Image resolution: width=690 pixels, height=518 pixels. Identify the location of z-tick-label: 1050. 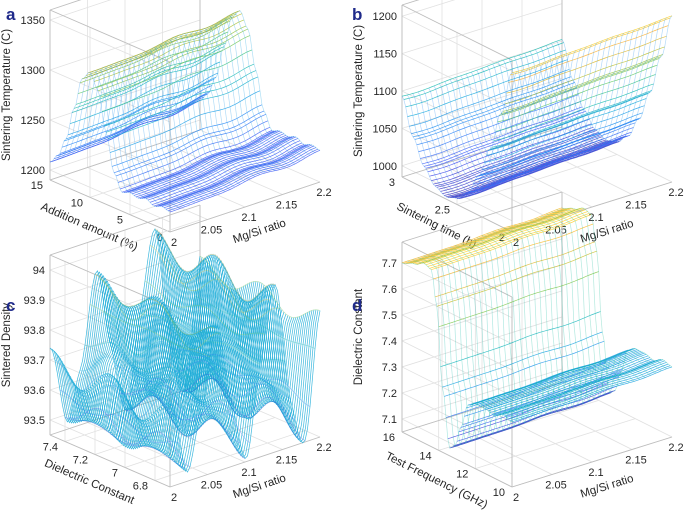
(385, 129).